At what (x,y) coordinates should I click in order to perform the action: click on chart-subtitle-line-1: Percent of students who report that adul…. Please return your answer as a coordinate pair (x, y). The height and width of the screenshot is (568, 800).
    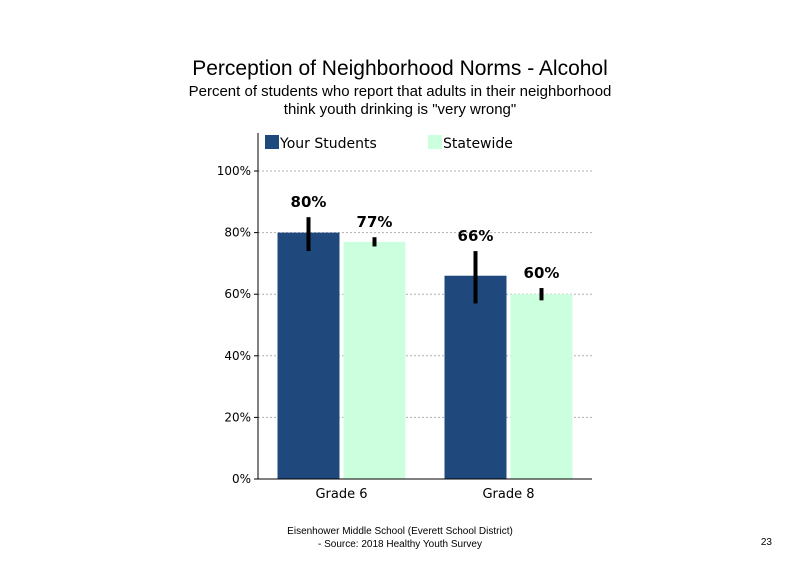
    Looking at the image, I should click on (400, 91).